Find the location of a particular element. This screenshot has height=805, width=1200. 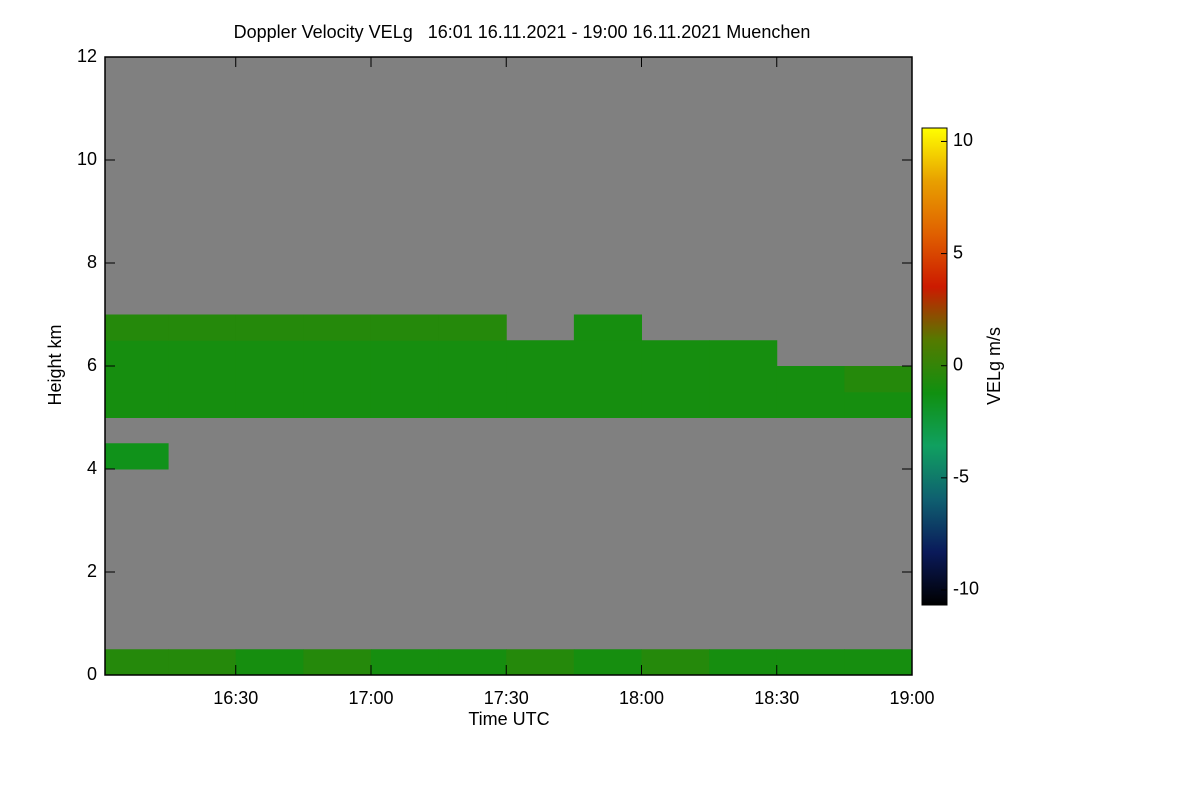

y-tick-label: 12 is located at coordinates (87, 56).